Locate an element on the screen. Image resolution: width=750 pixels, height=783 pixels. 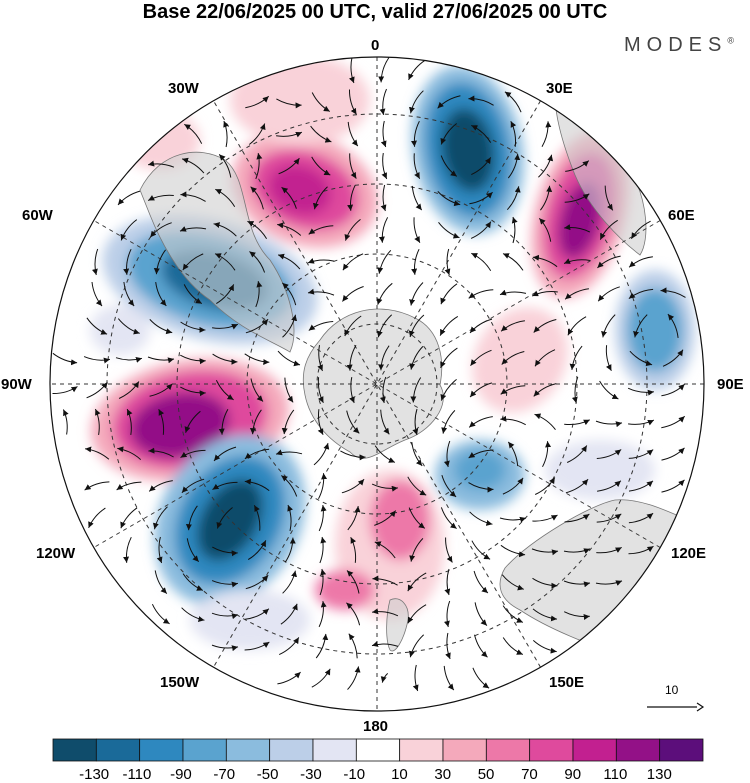
lon-label-0: 0 is located at coordinates (375, 45).